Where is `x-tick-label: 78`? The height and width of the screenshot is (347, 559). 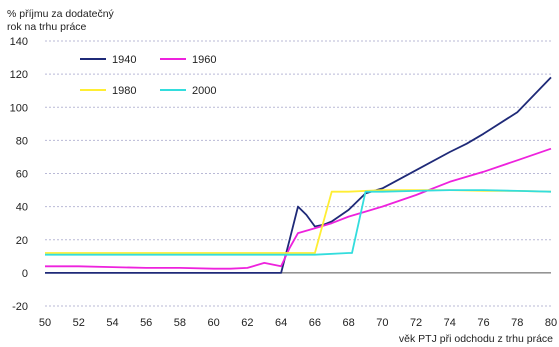
x-tick-label: 78 is located at coordinates (517, 323).